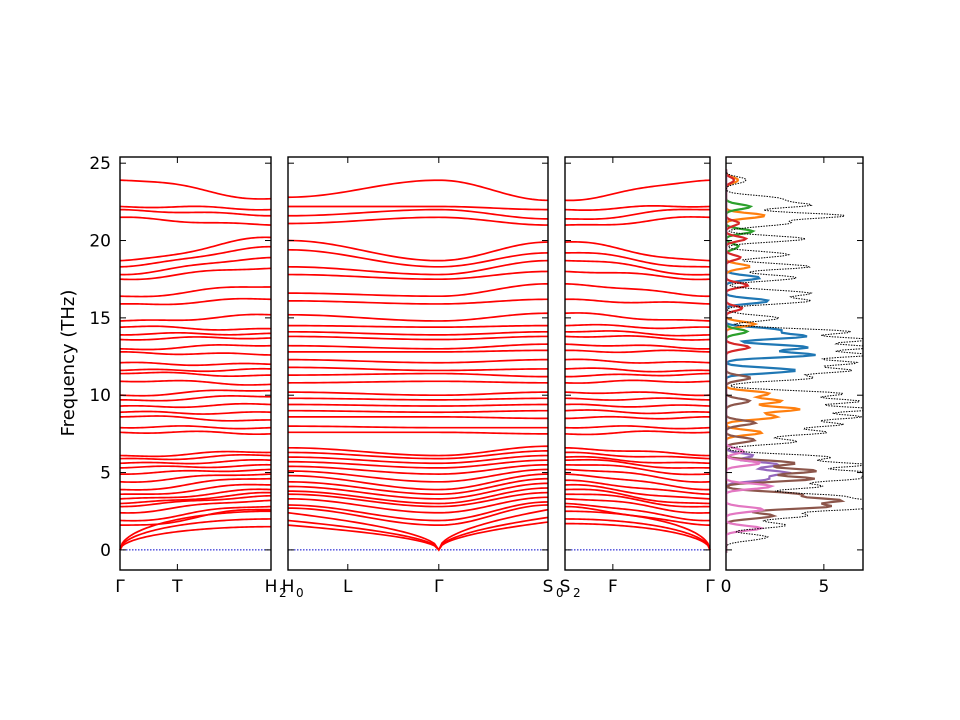  What do you see at coordinates (613, 587) in the screenshot?
I see `x-tick-label: F` at bounding box center [613, 587].